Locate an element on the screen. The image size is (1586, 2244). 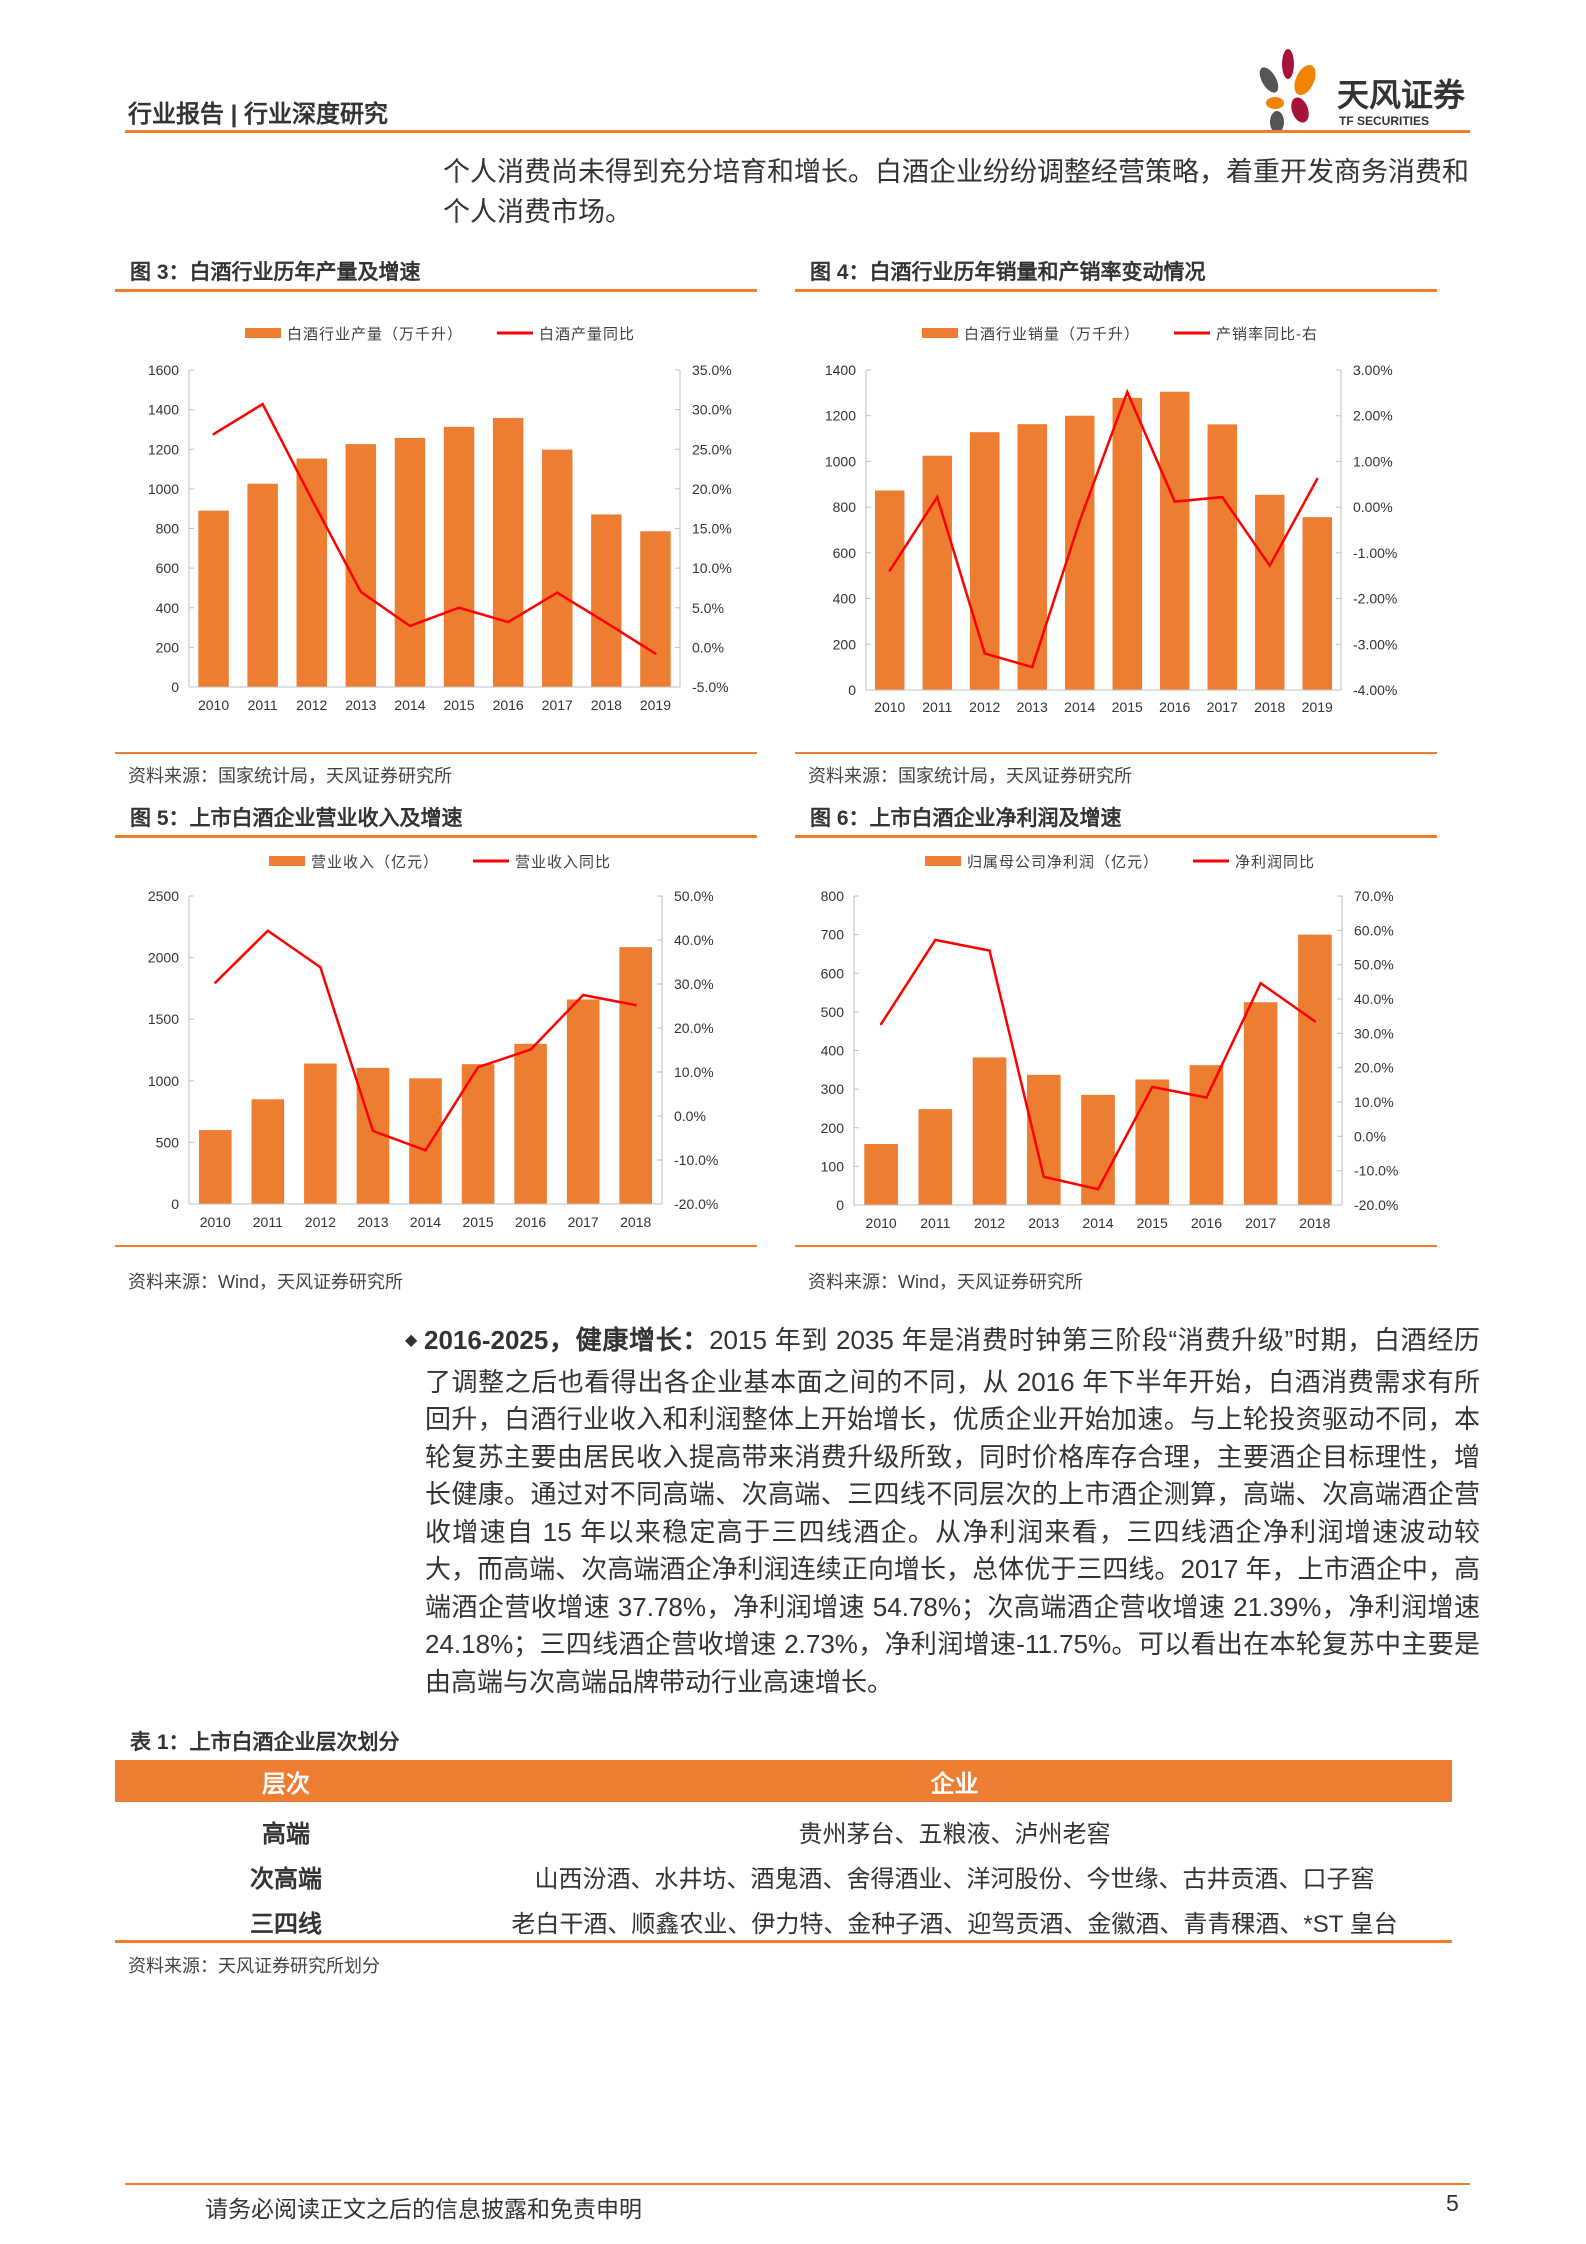
right-tick-label: 5.0% is located at coordinates (708, 608).